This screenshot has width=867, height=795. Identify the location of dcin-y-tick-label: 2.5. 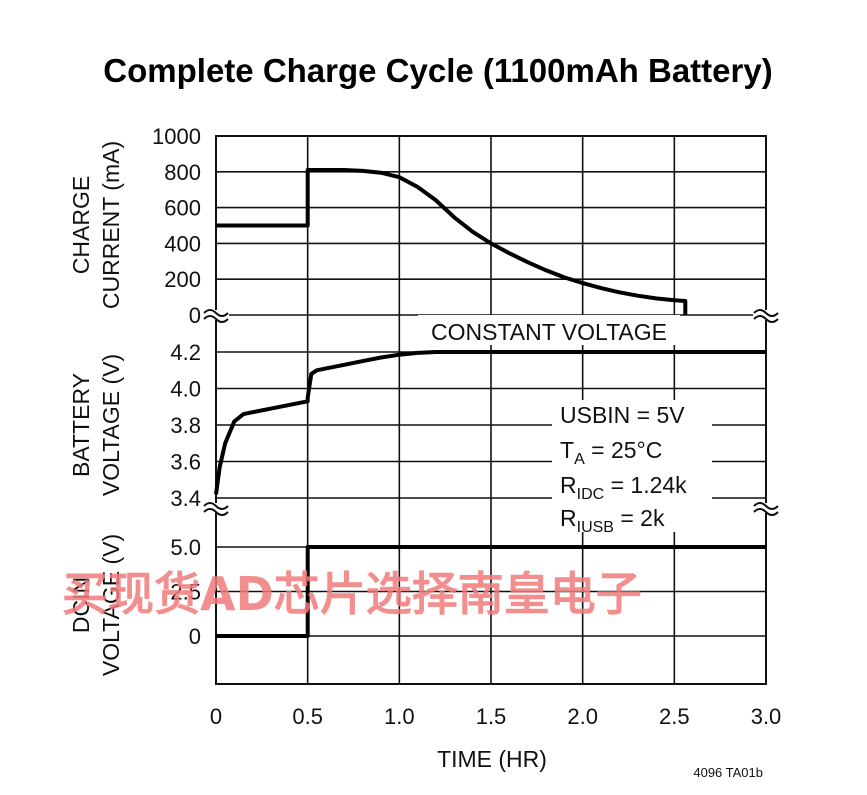
(185, 592).